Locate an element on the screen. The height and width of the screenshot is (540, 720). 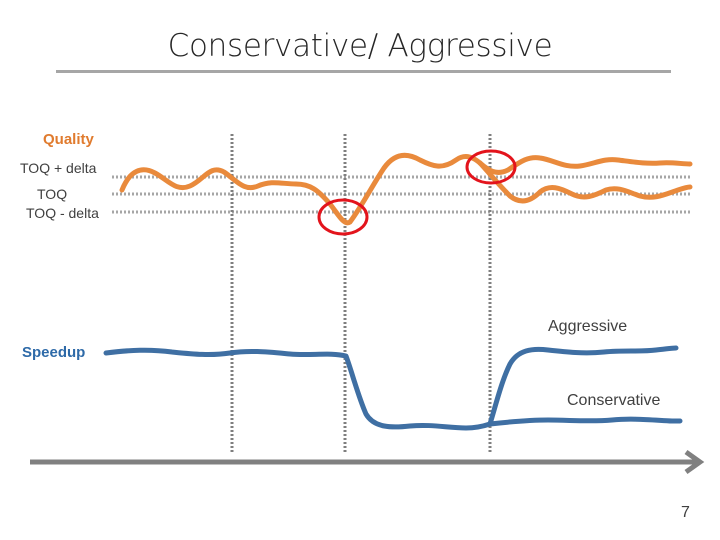
quality-conservative-branch is located at coordinates (585, 182).